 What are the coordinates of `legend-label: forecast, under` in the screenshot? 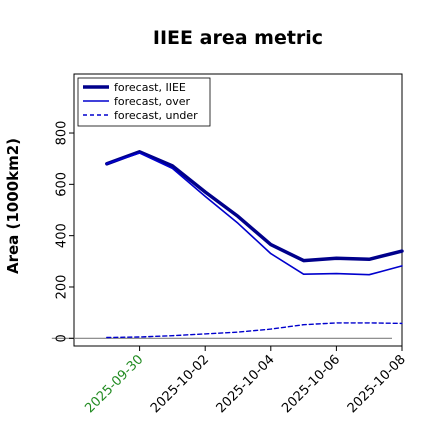 It's located at (156, 115).